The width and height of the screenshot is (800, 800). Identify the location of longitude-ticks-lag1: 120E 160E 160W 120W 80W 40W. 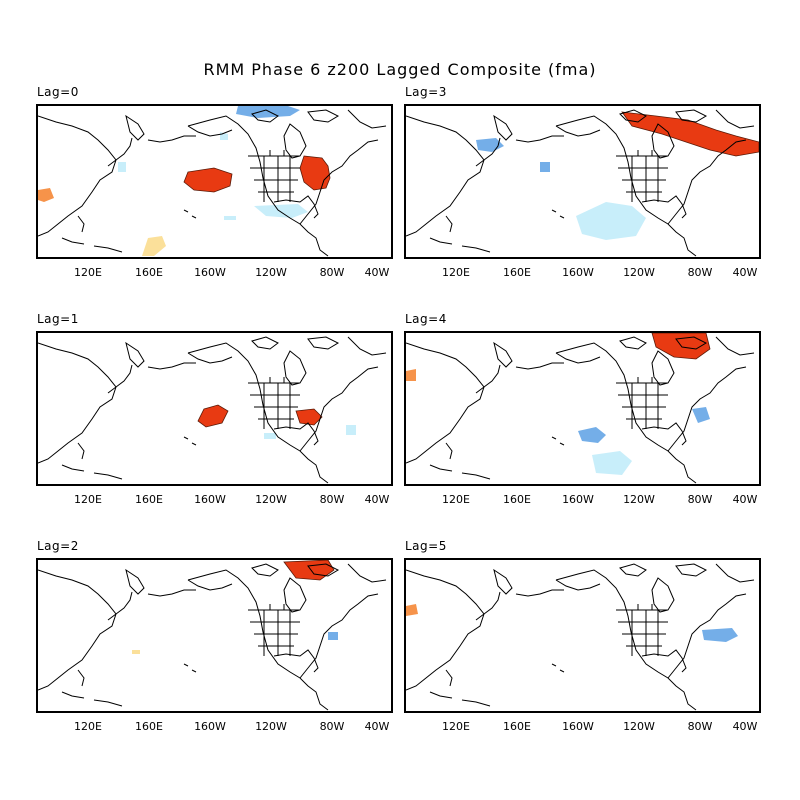
(214, 501).